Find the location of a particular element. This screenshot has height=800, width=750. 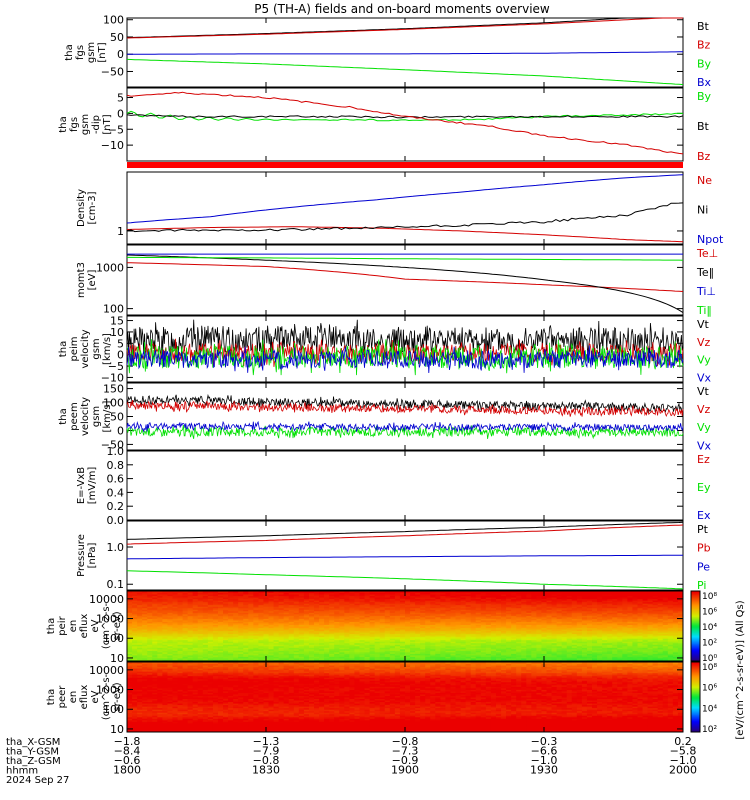

xaxis-value: −6.6 is located at coordinates (544, 751).